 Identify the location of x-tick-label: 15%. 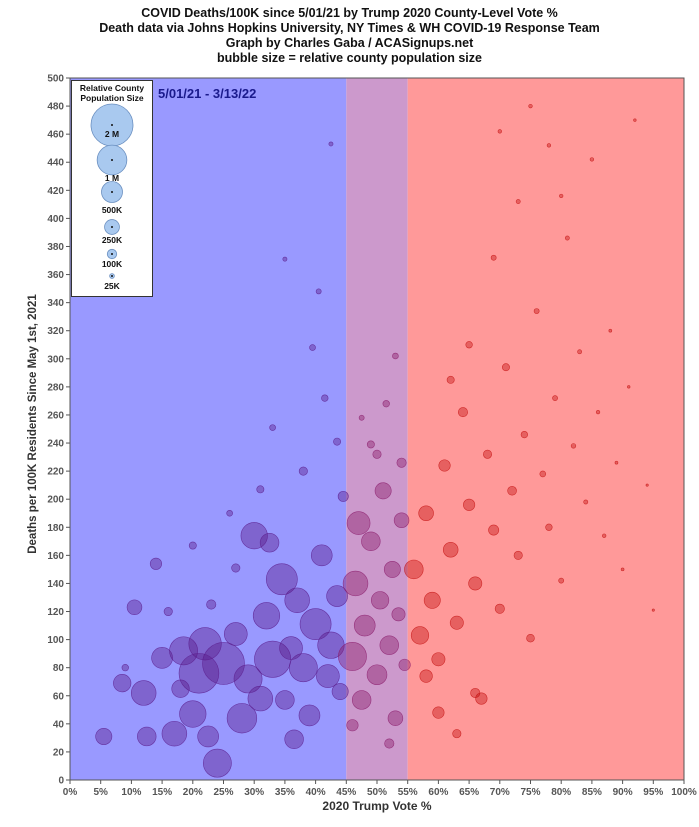
(162, 792).